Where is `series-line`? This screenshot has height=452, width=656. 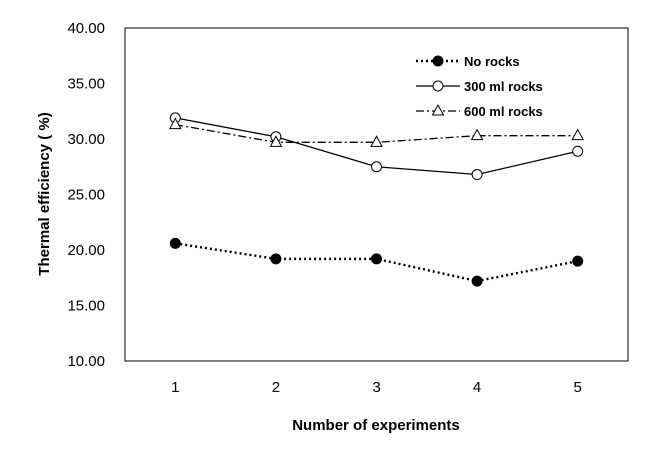 series-line is located at coordinates (376, 133).